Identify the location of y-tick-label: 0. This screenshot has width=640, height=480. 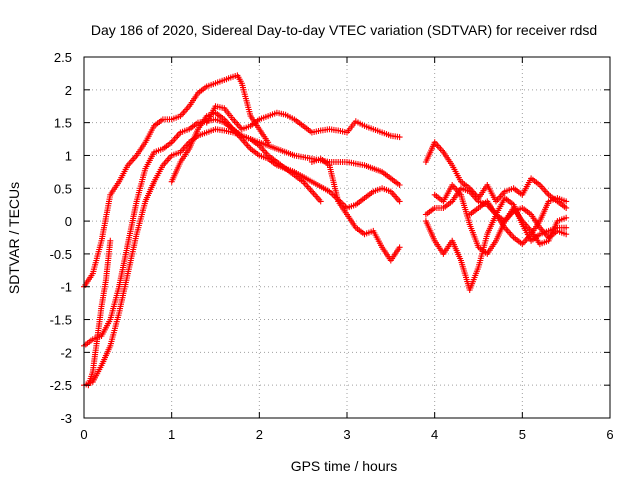
(68, 221).